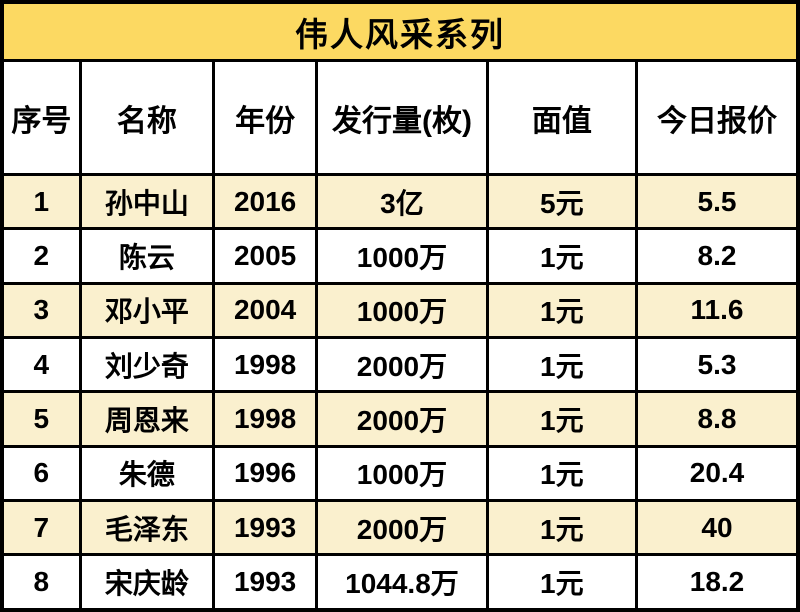  I want to click on table-cell: 朱德, so click(147, 473).